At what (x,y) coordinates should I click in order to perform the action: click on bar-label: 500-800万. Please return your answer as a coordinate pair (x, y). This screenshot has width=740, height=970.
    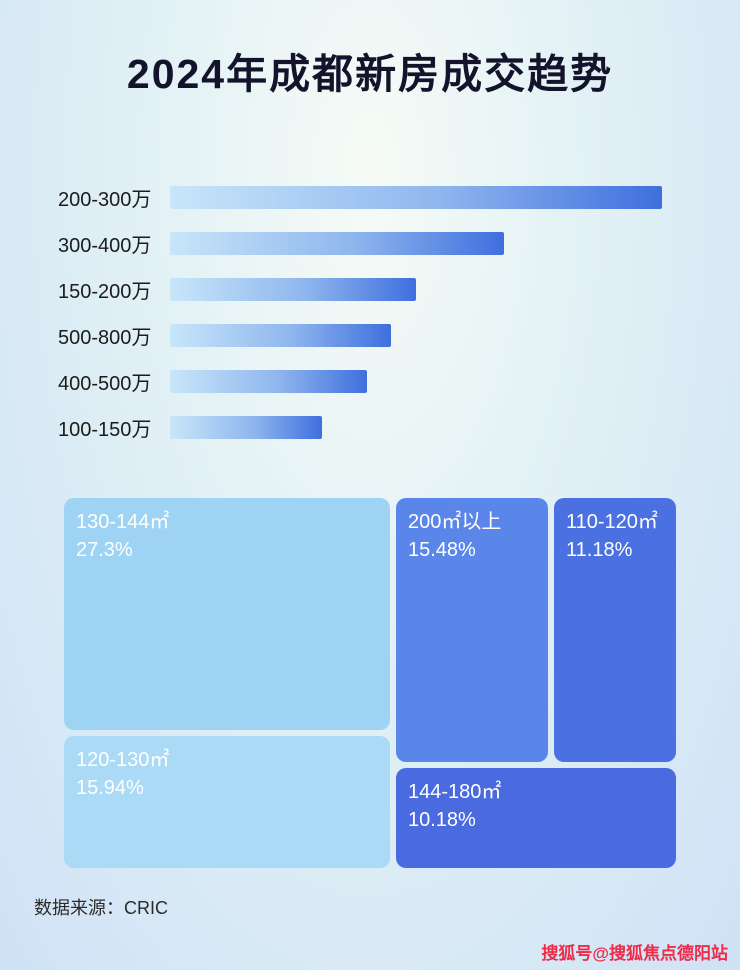
    Looking at the image, I should click on (105, 338).